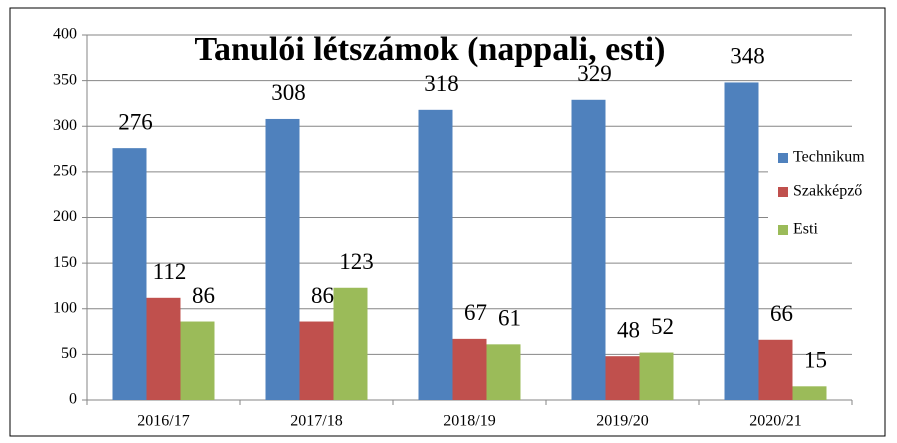 Image resolution: width=897 pixels, height=443 pixels. What do you see at coordinates (815, 360) in the screenshot?
I see `value-label: 15` at bounding box center [815, 360].